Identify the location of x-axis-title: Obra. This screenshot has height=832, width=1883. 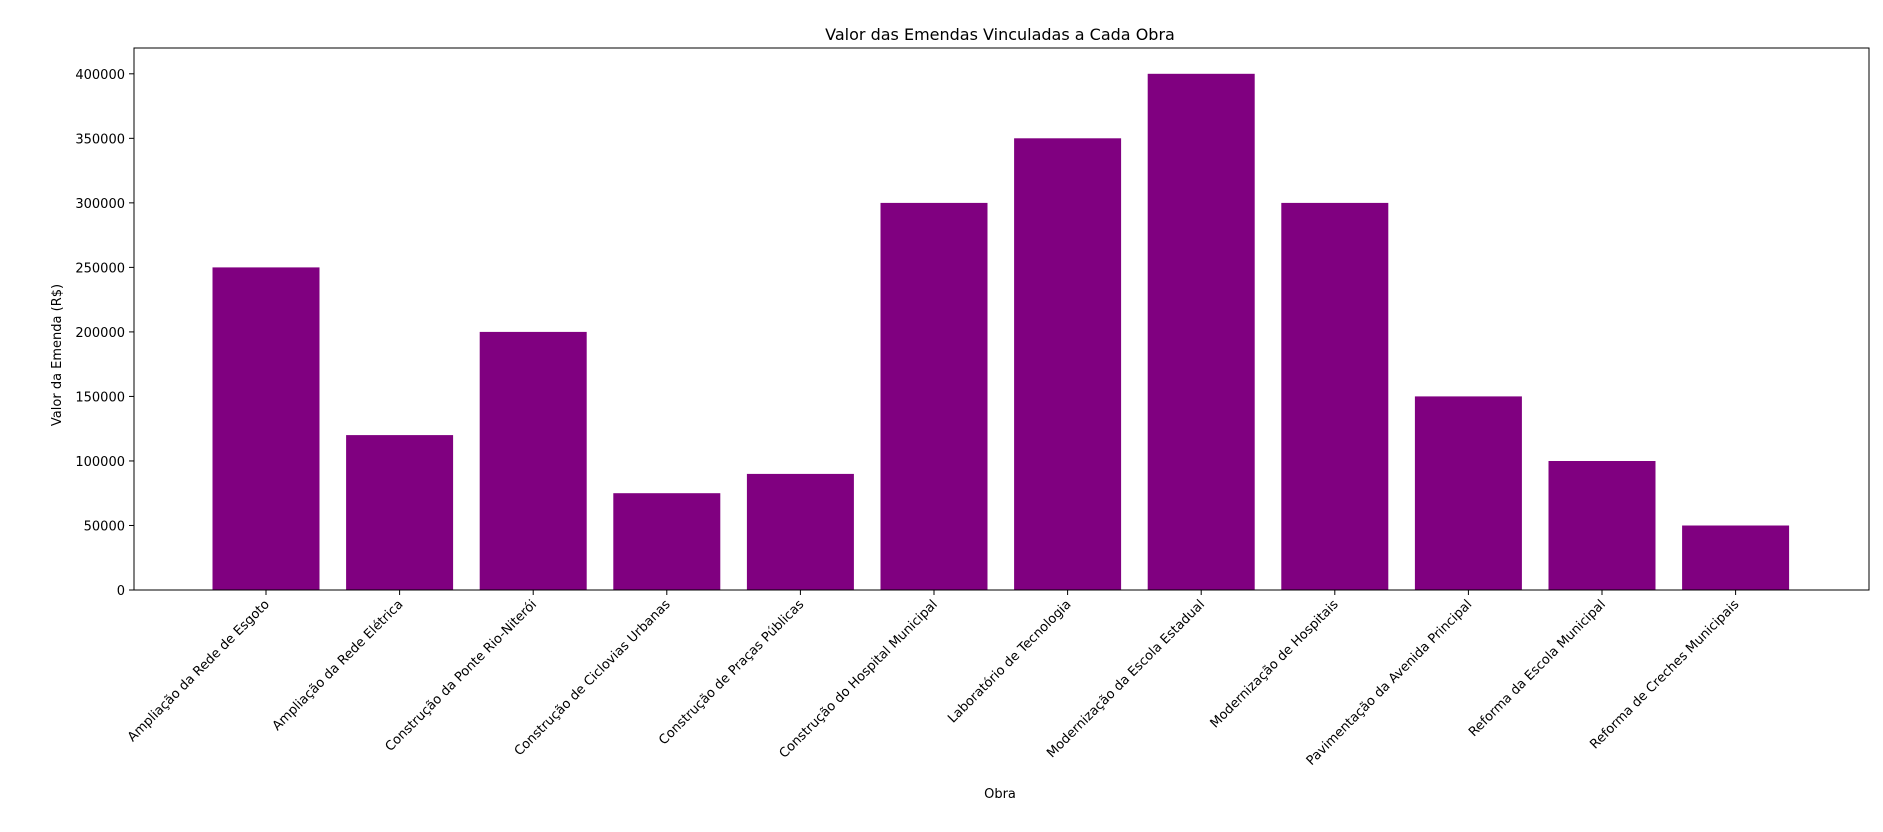
(1000, 794).